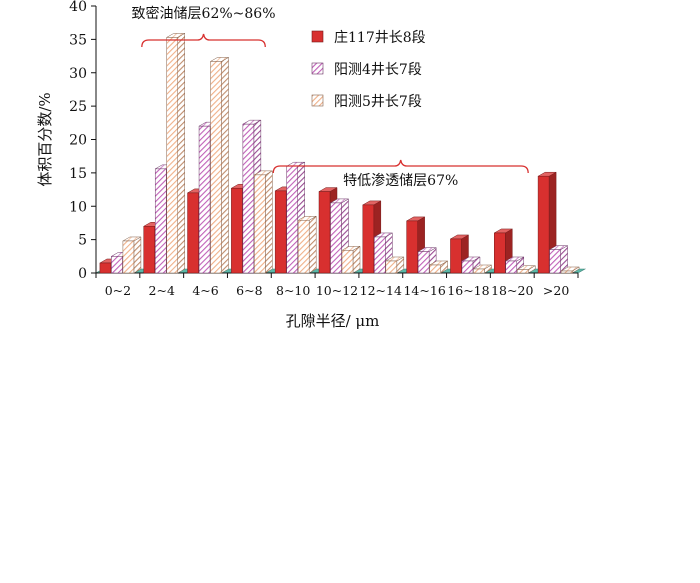 The height and width of the screenshot is (583, 700). Describe the element at coordinates (78, 107) in the screenshot. I see `y-tick-label: 25` at that location.